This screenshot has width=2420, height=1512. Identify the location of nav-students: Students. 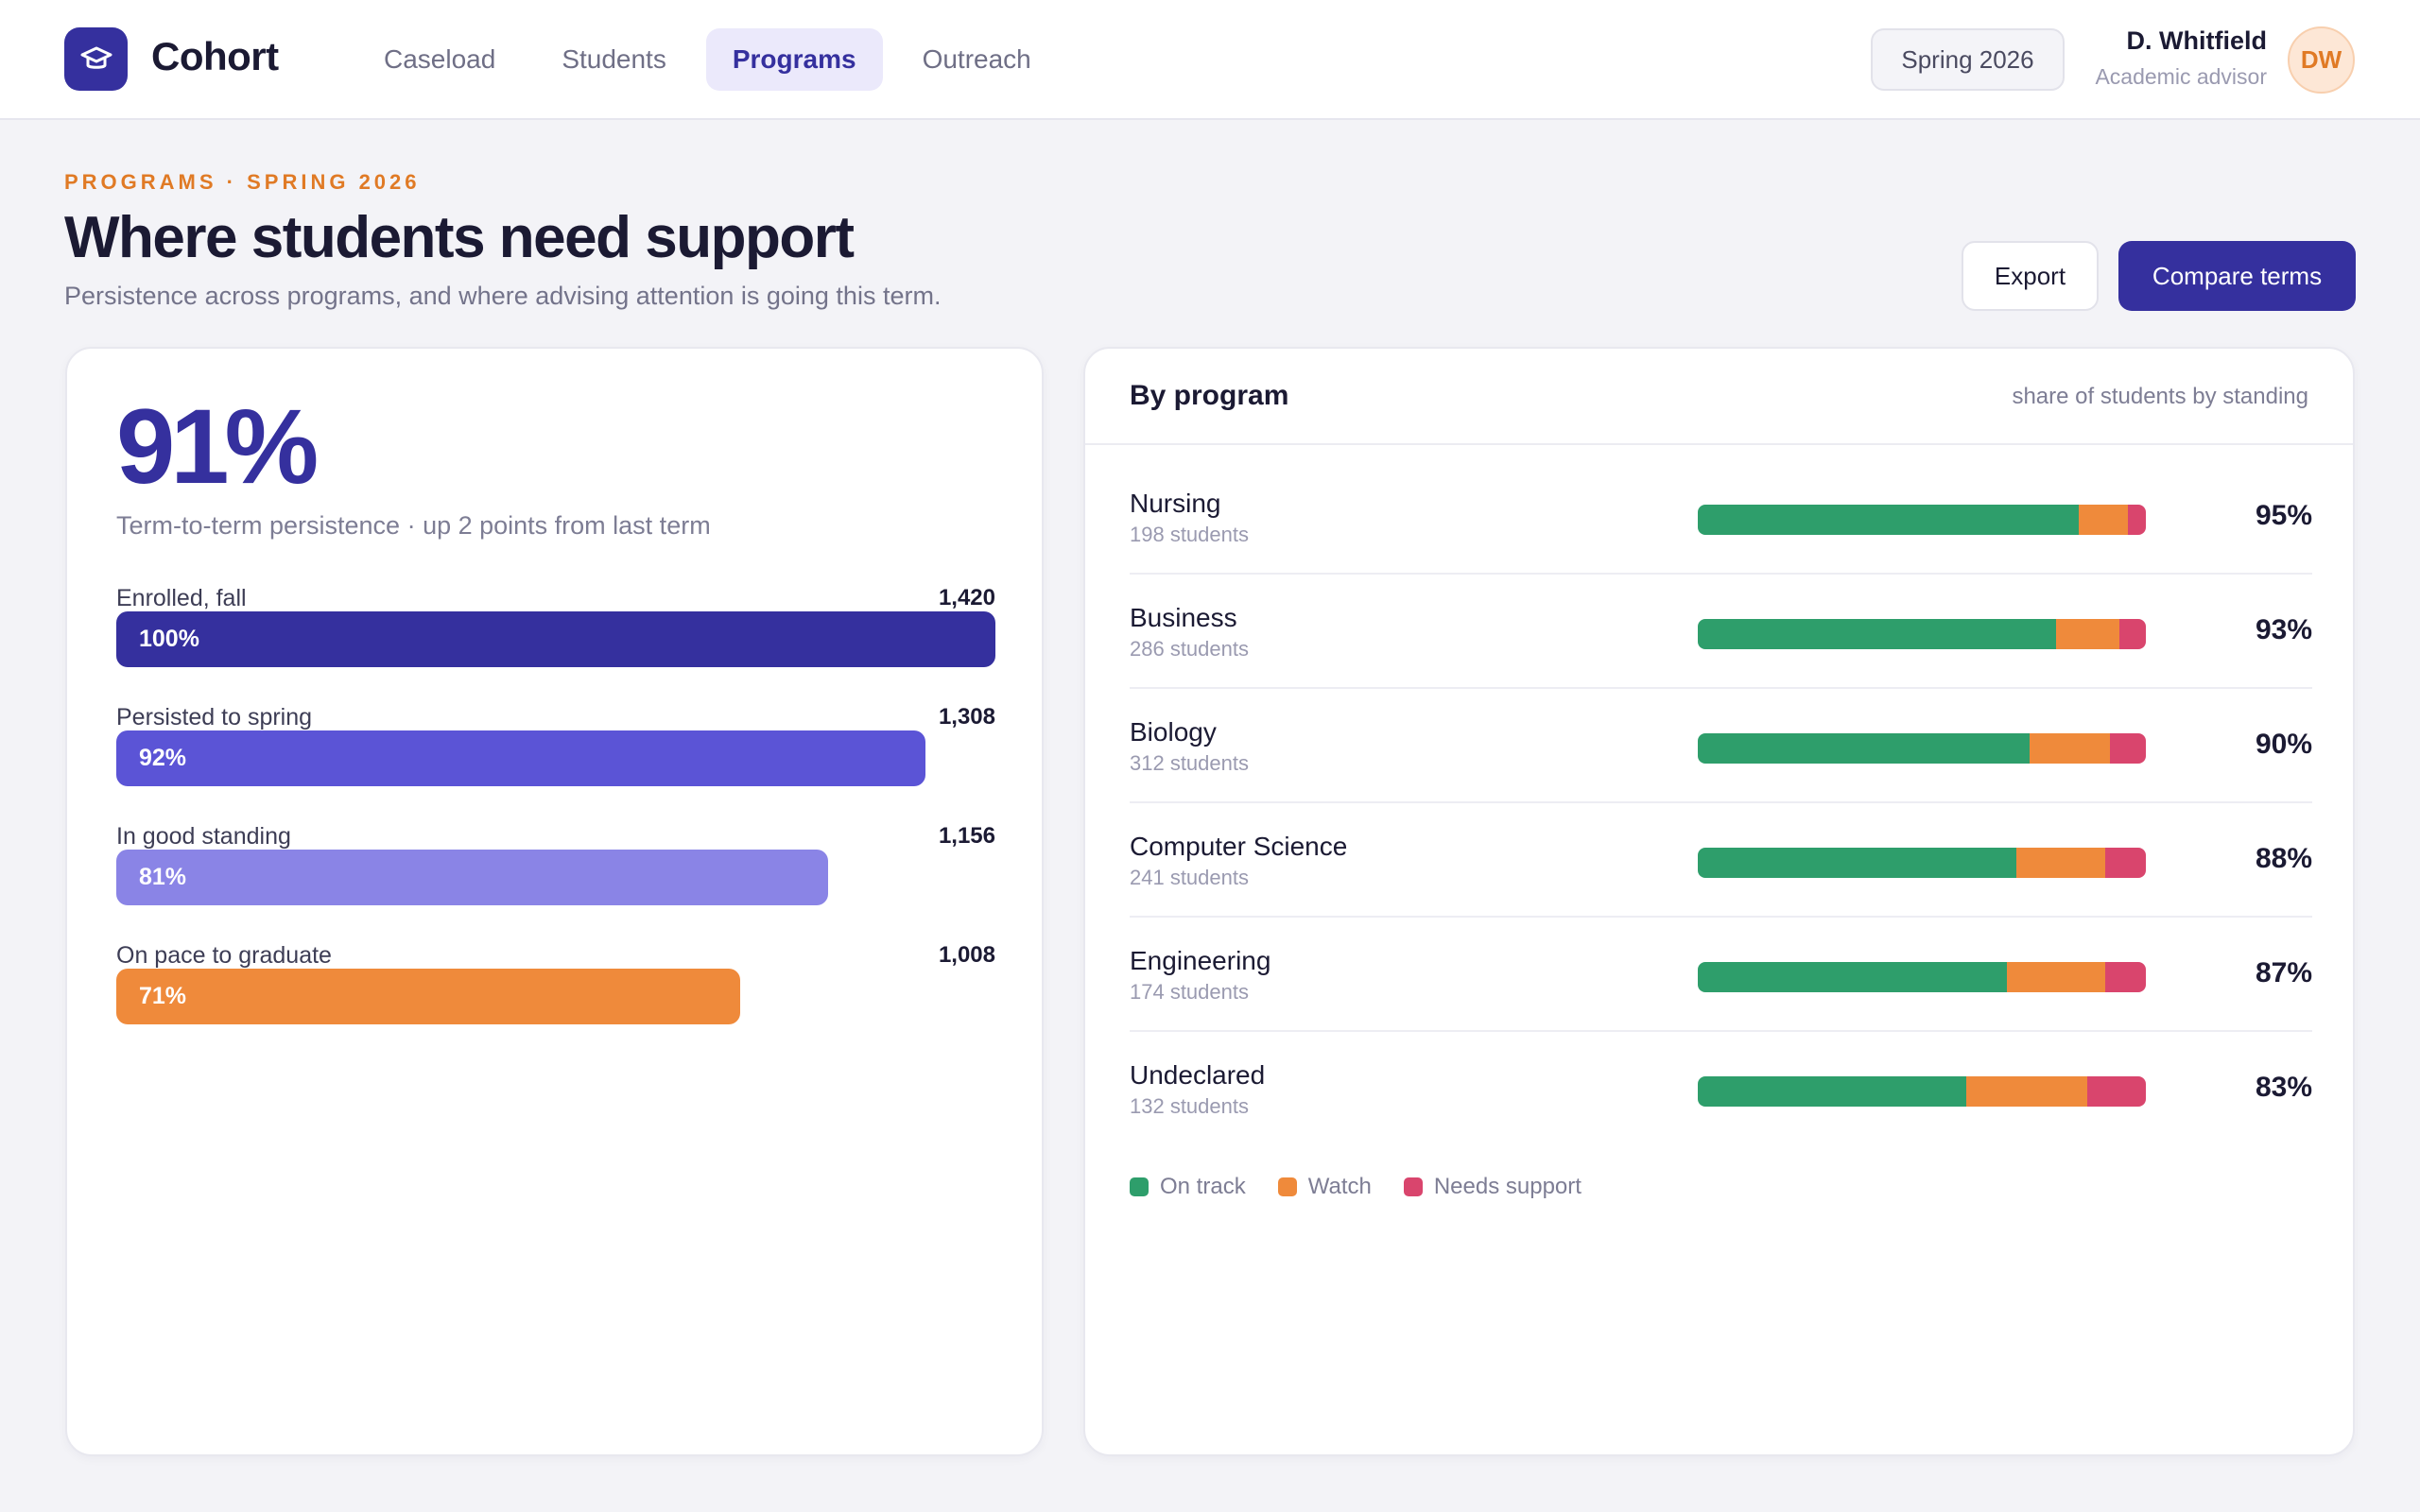
(614, 59).